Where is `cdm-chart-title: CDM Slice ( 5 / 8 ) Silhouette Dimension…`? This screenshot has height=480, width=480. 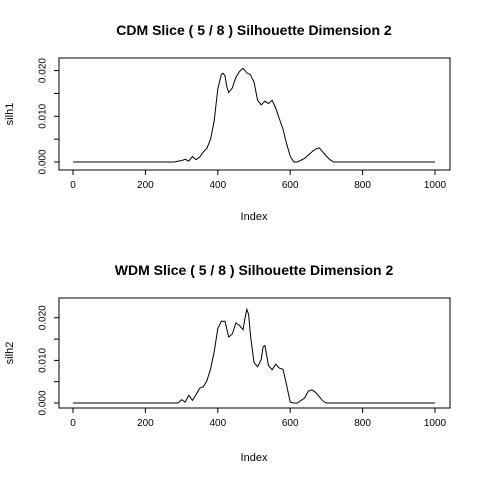 cdm-chart-title: CDM Slice ( 5 / 8 ) Silhouette Dimension… is located at coordinates (254, 30).